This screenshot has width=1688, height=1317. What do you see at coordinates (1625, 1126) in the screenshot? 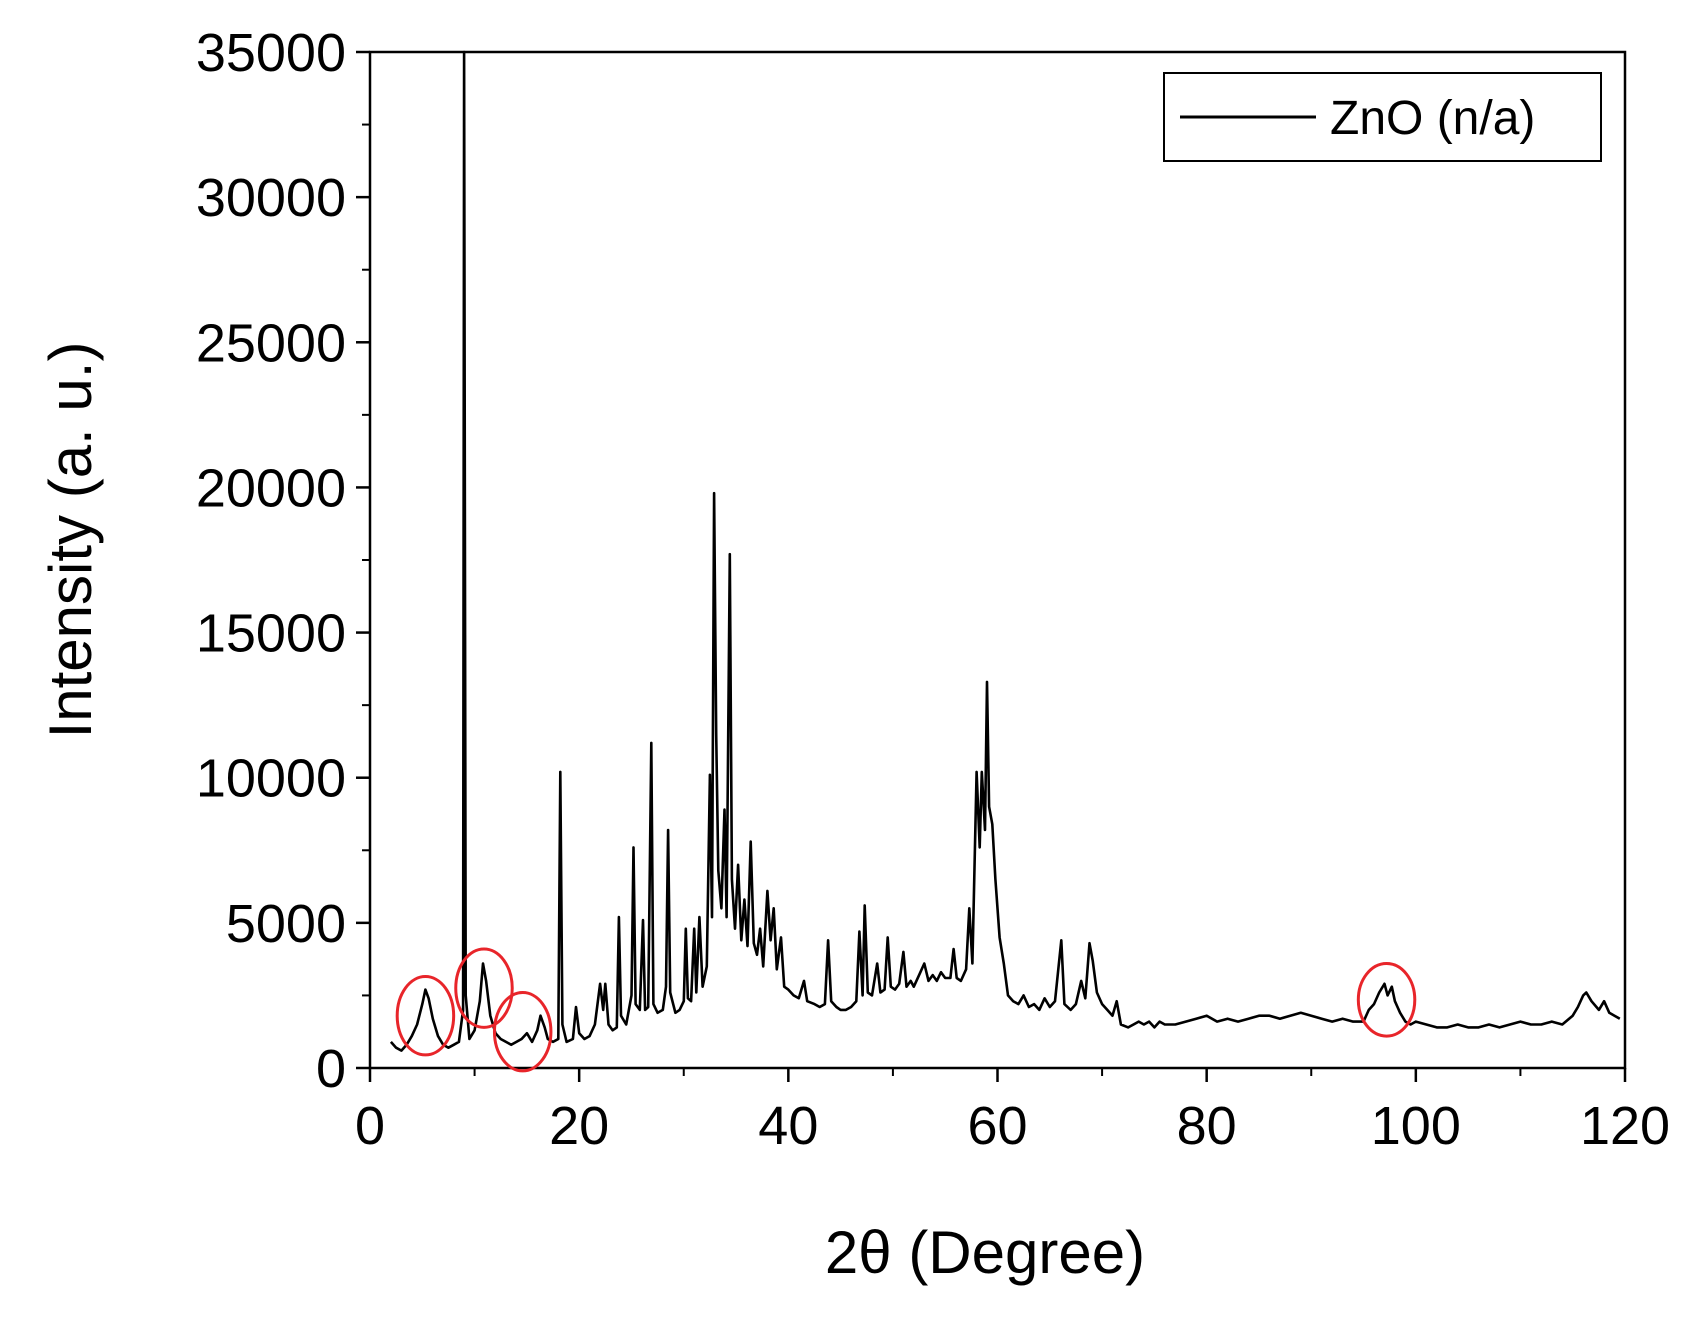
I see `x-tick-label: 120` at bounding box center [1625, 1126].